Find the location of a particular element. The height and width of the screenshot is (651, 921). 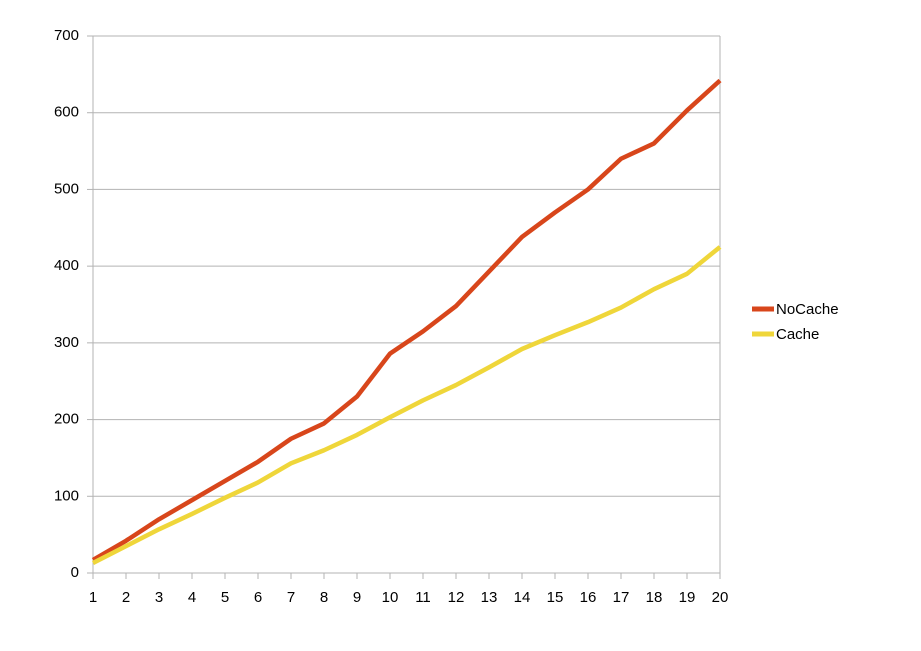

legend-label: NoCache is located at coordinates (807, 309).